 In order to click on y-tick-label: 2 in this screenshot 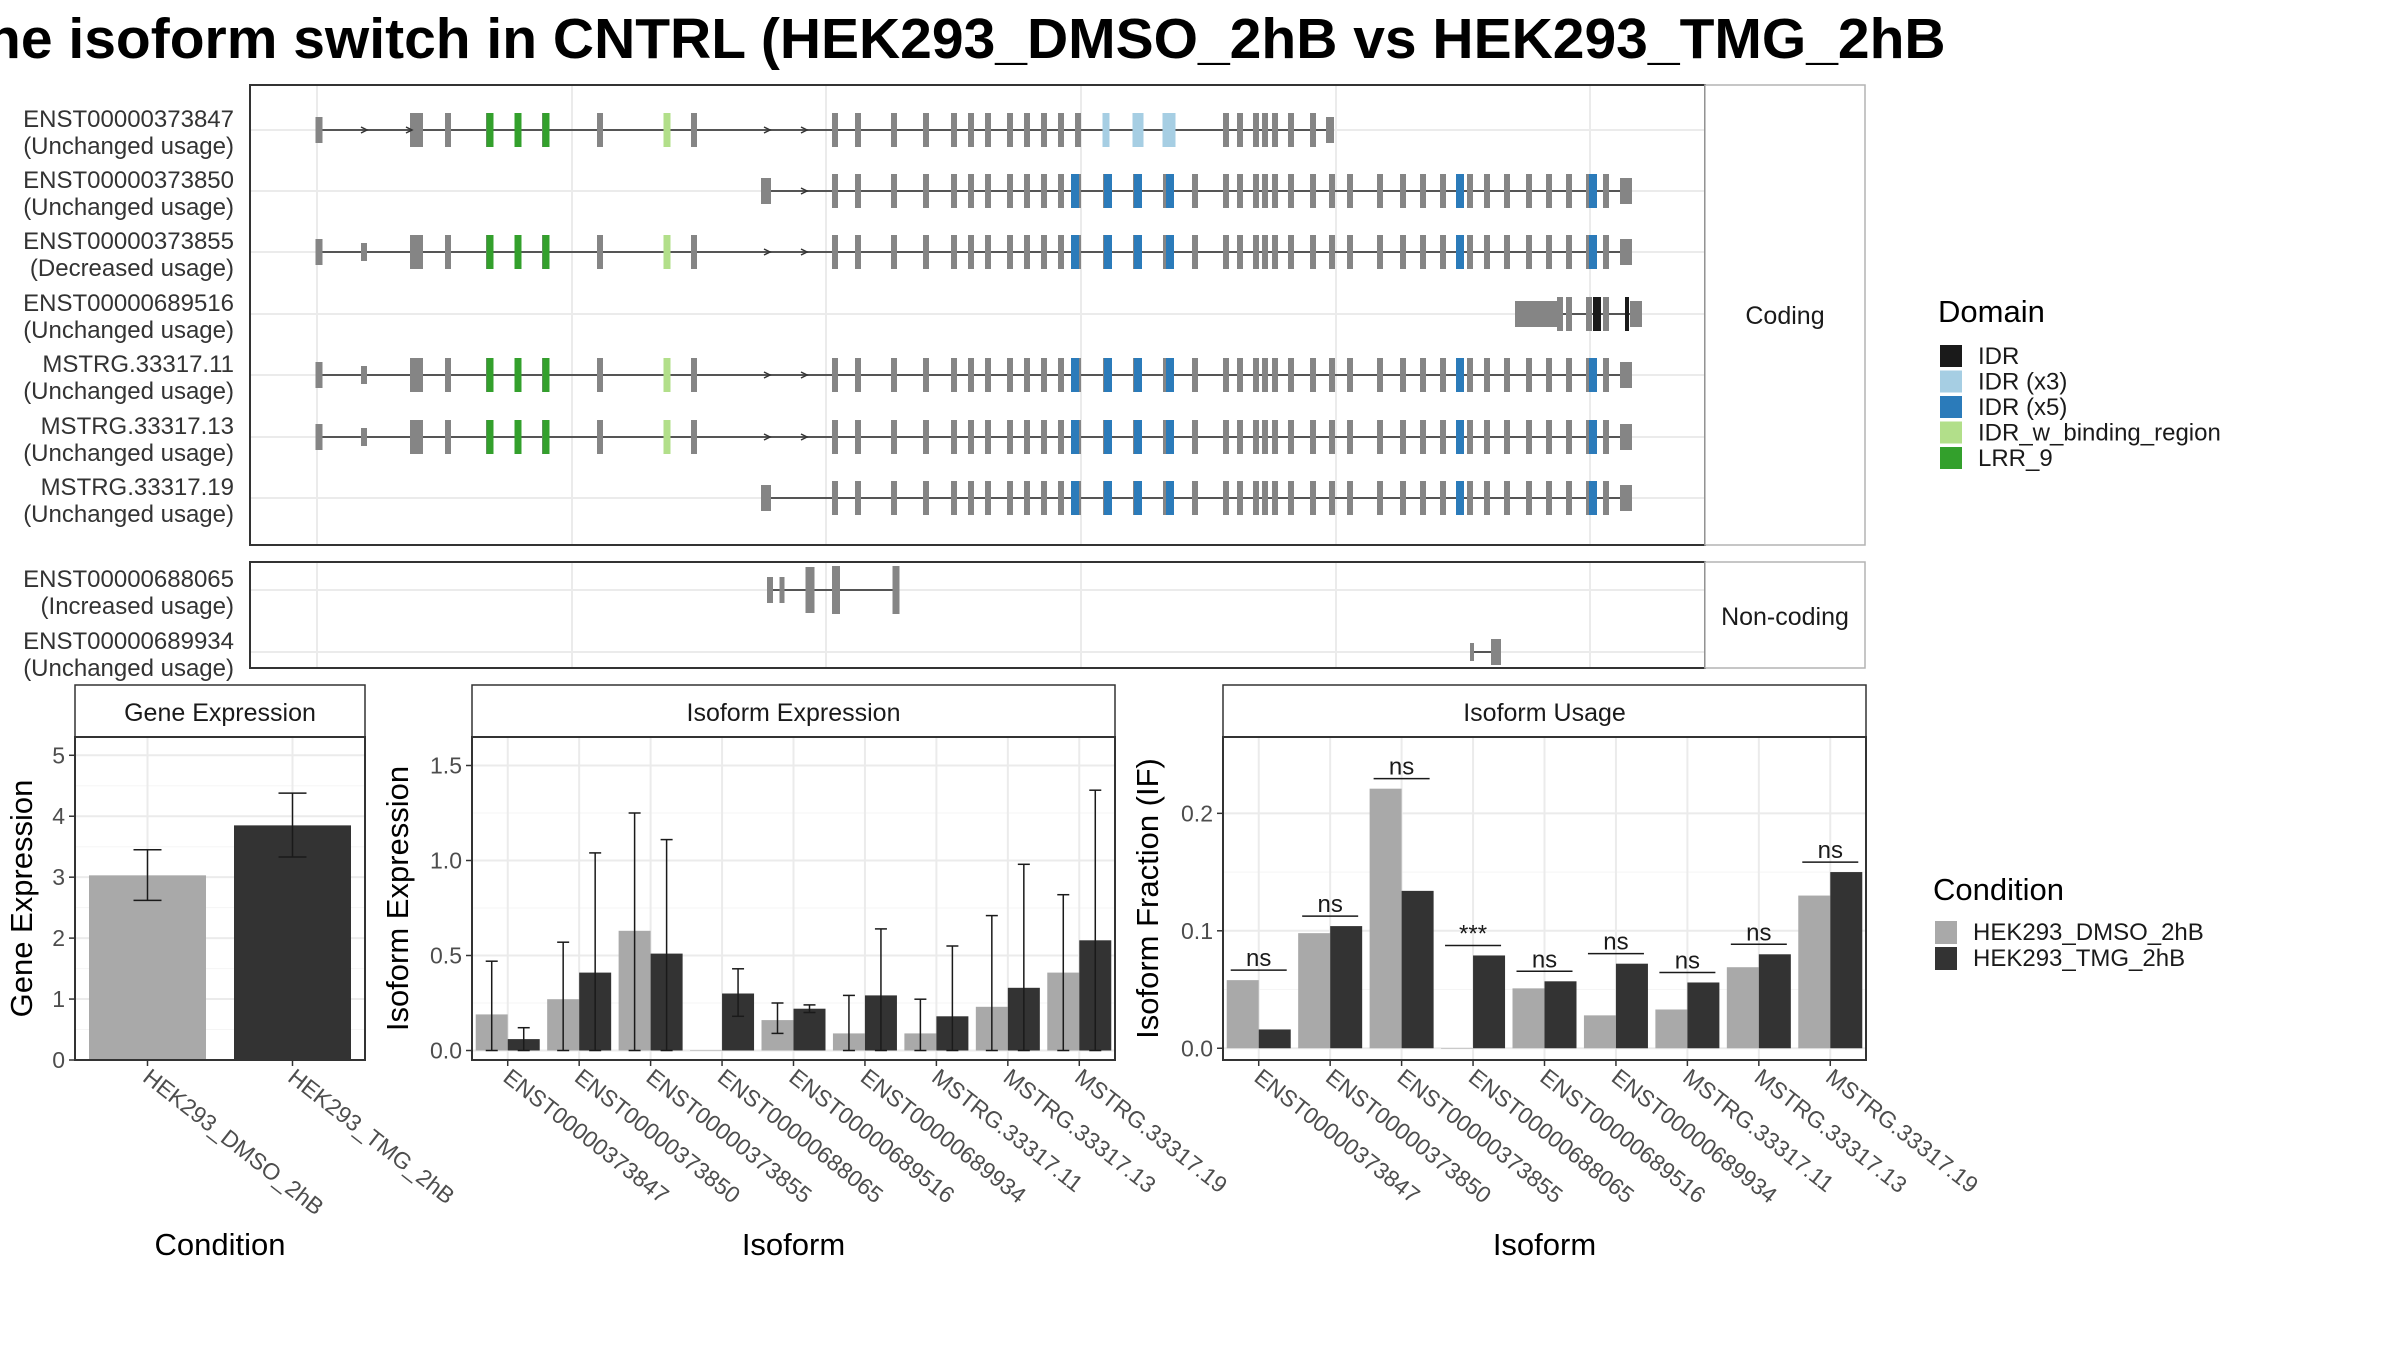, I will do `click(58, 938)`.